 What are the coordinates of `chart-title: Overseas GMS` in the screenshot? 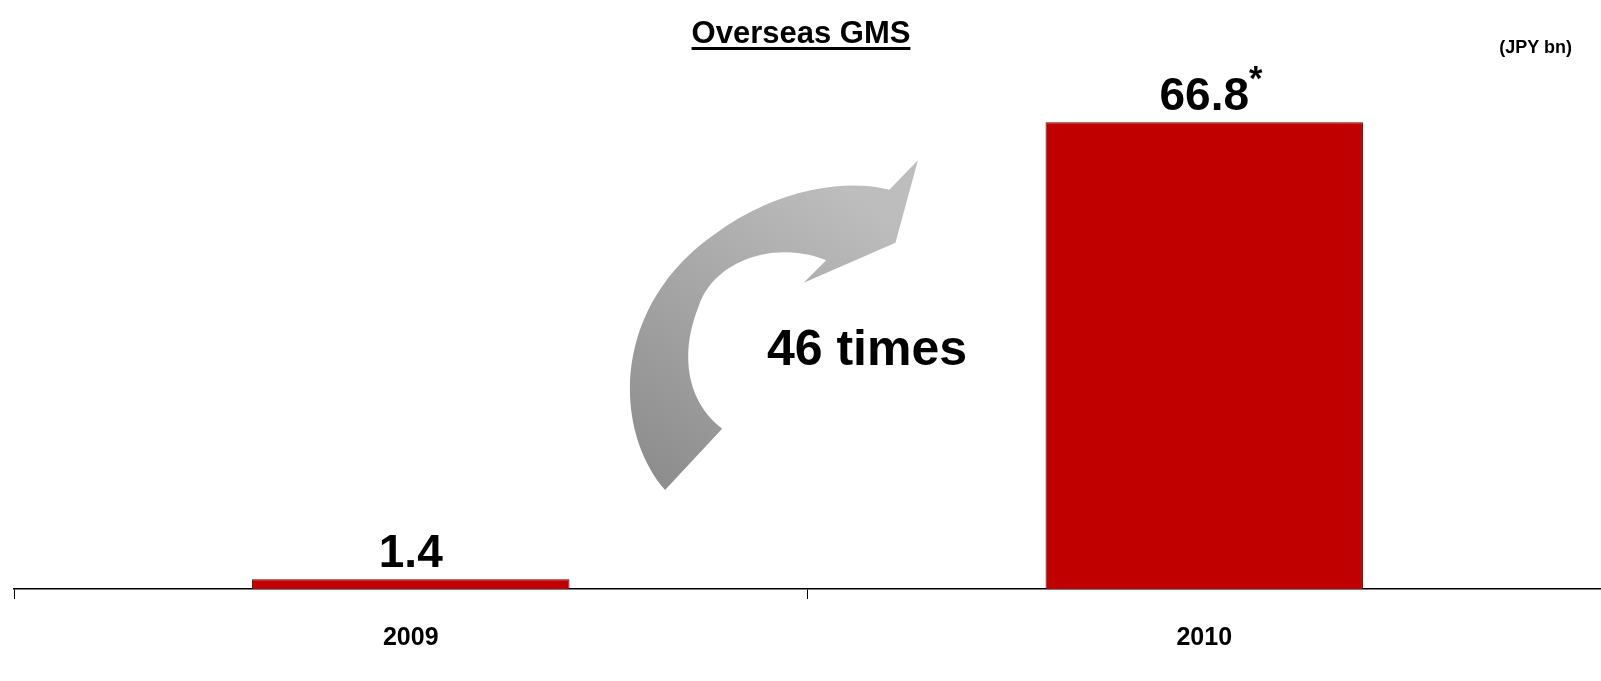 It's located at (801, 32).